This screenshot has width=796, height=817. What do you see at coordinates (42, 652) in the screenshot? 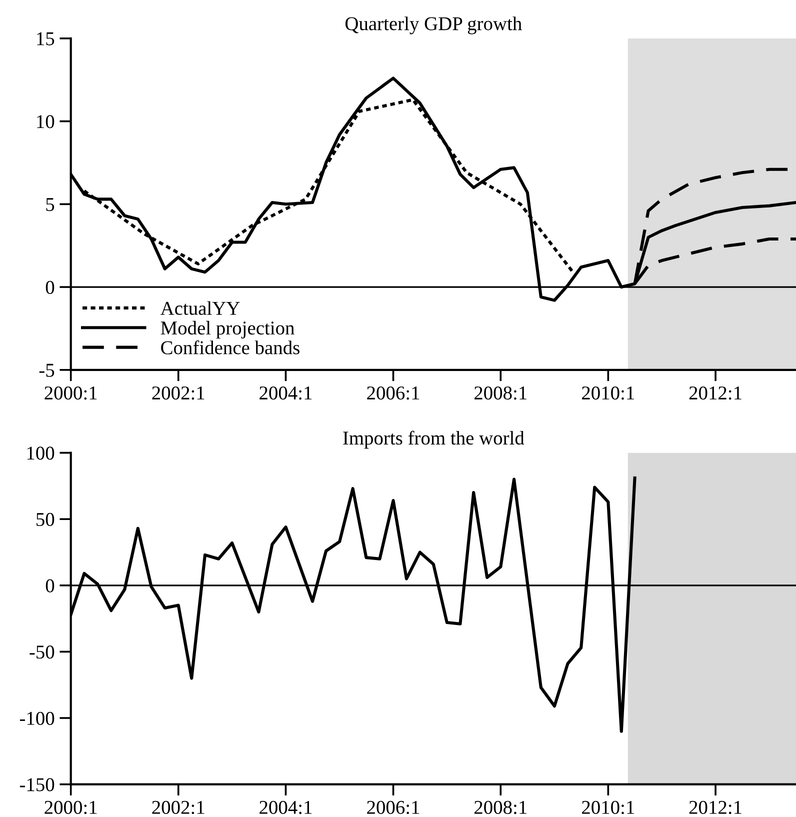
I see `y-tick-label: -50` at bounding box center [42, 652].